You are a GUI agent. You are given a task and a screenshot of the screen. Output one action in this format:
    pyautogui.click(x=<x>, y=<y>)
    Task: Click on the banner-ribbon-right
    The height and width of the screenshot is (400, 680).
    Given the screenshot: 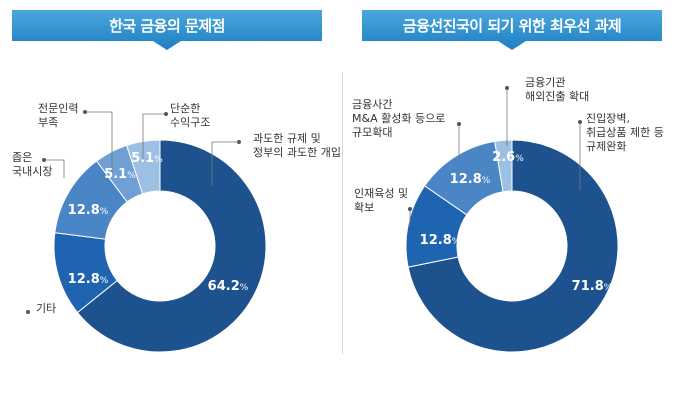 What is the action you would take?
    pyautogui.click(x=512, y=30)
    